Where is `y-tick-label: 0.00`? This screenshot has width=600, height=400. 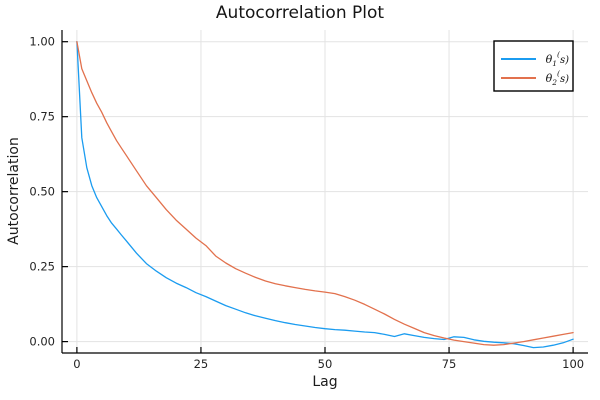 y-tick-label: 0.00 is located at coordinates (42, 342).